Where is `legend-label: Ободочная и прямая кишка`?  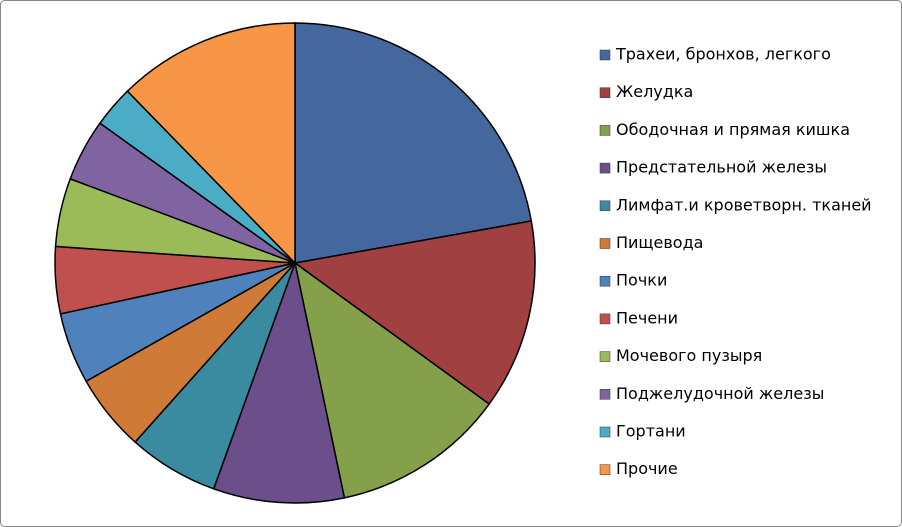 legend-label: Ободочная и прямая кишка is located at coordinates (733, 129).